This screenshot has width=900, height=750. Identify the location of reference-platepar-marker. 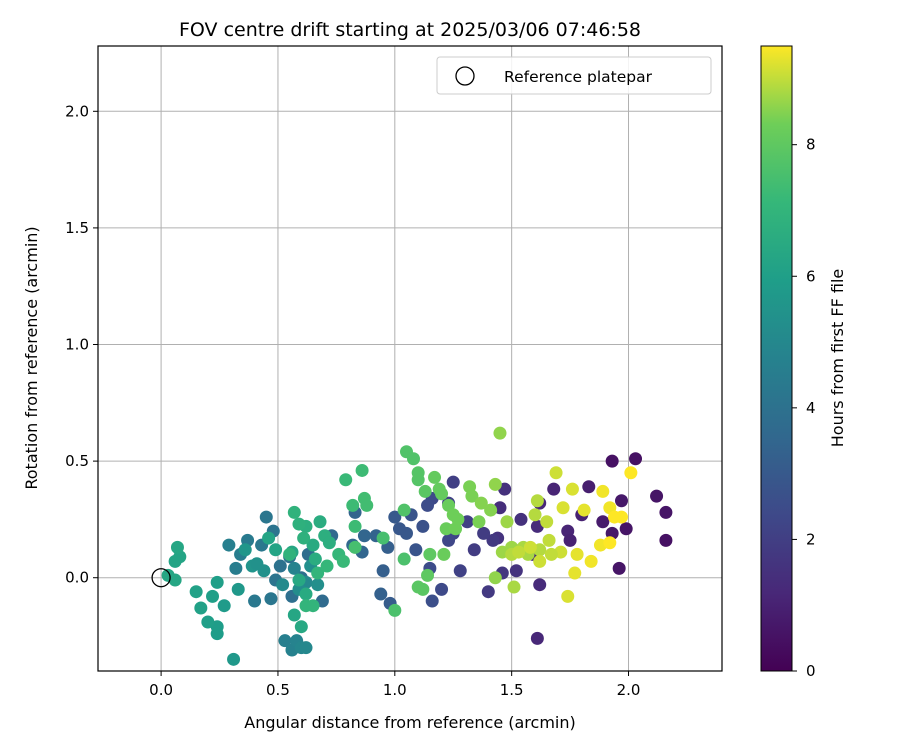
(161, 578).